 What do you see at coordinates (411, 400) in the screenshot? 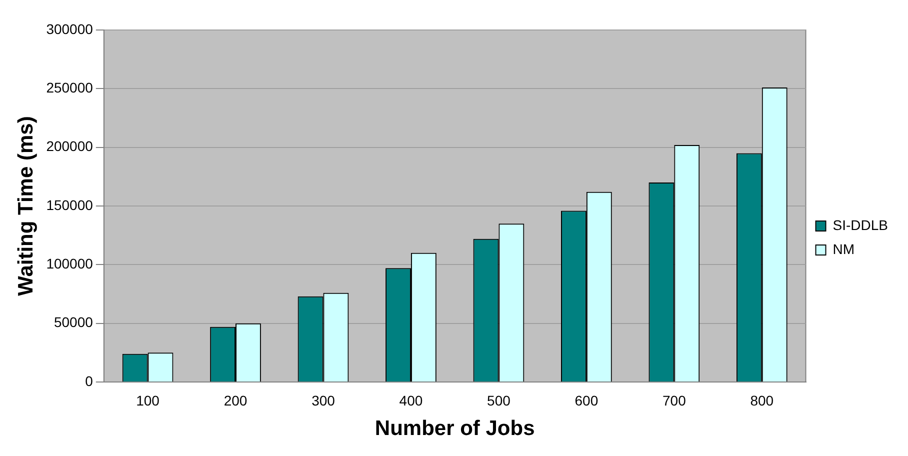
I see `x-tick-label: 400` at bounding box center [411, 400].